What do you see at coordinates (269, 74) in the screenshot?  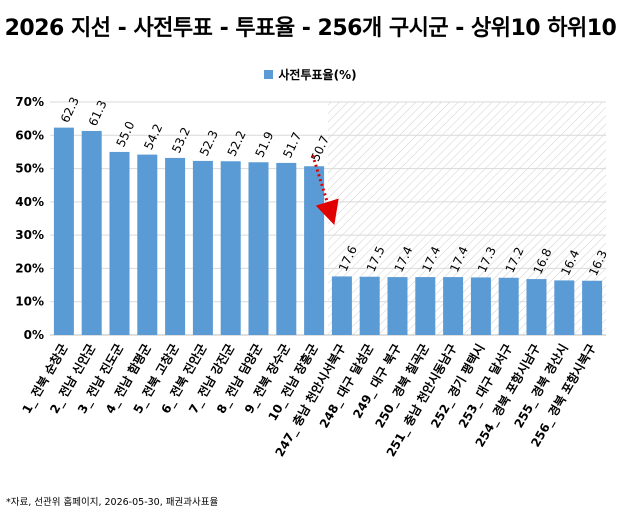 I see `legend-swatch` at bounding box center [269, 74].